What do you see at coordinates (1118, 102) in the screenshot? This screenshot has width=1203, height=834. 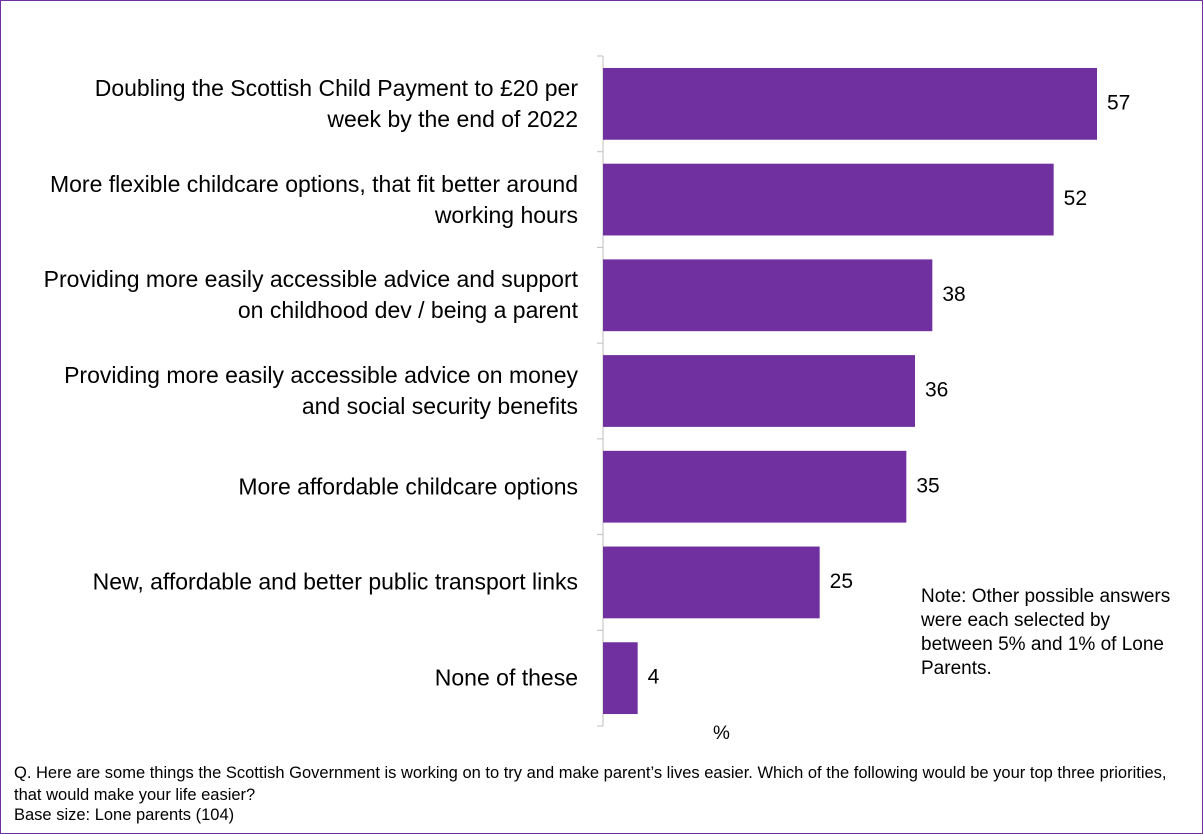 I see `value-label: 57` at bounding box center [1118, 102].